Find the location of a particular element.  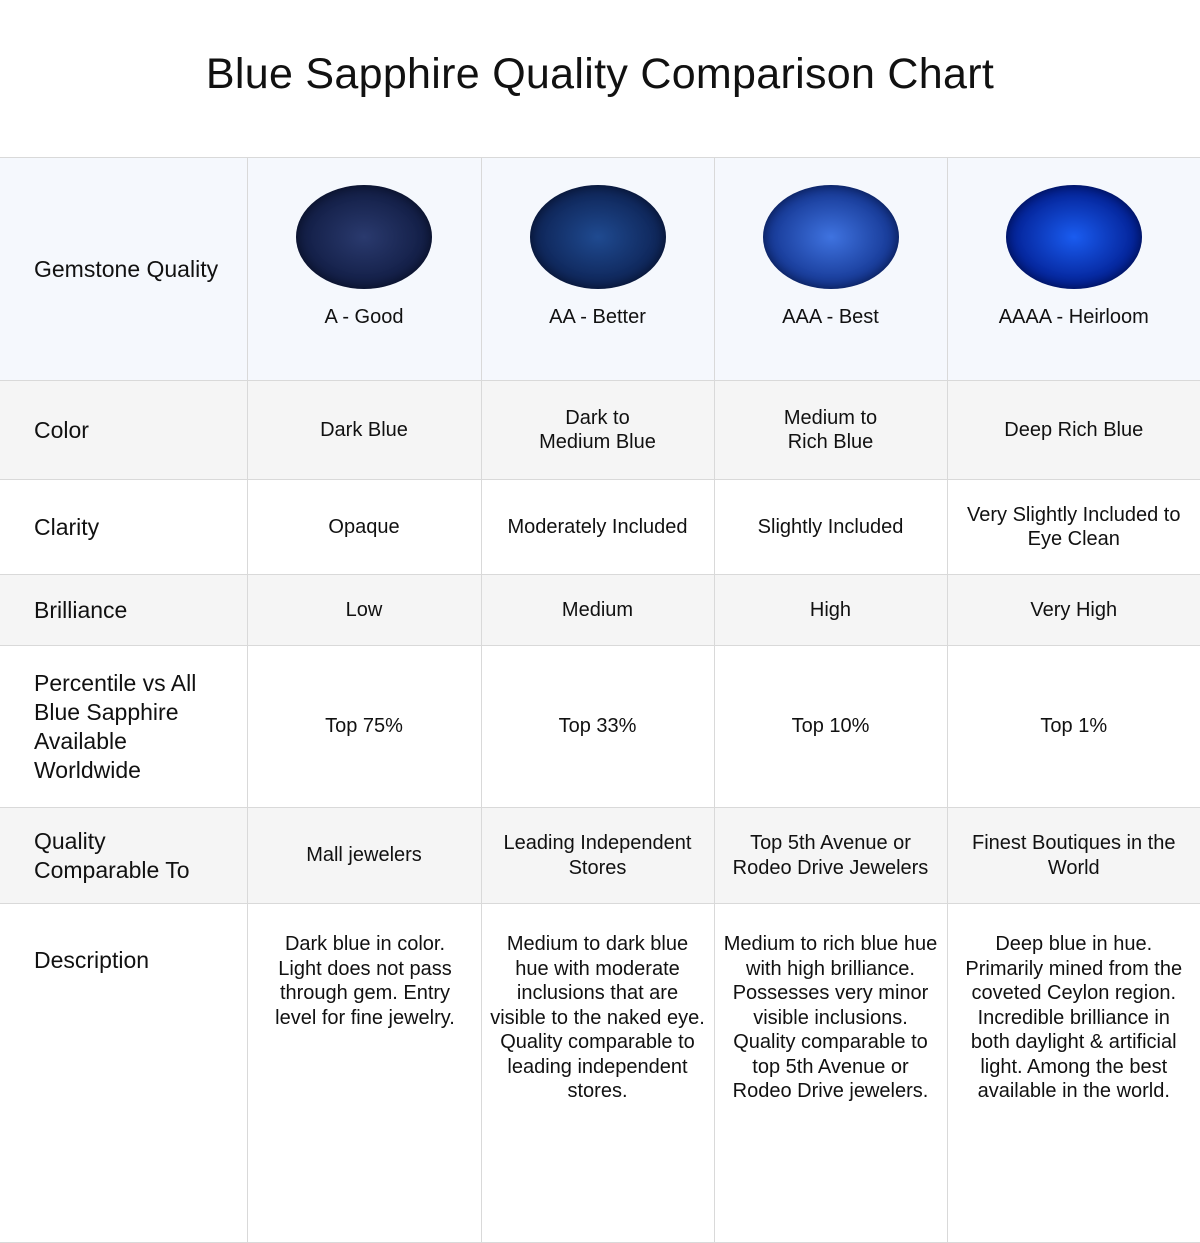

row-label: Color is located at coordinates (124, 430).